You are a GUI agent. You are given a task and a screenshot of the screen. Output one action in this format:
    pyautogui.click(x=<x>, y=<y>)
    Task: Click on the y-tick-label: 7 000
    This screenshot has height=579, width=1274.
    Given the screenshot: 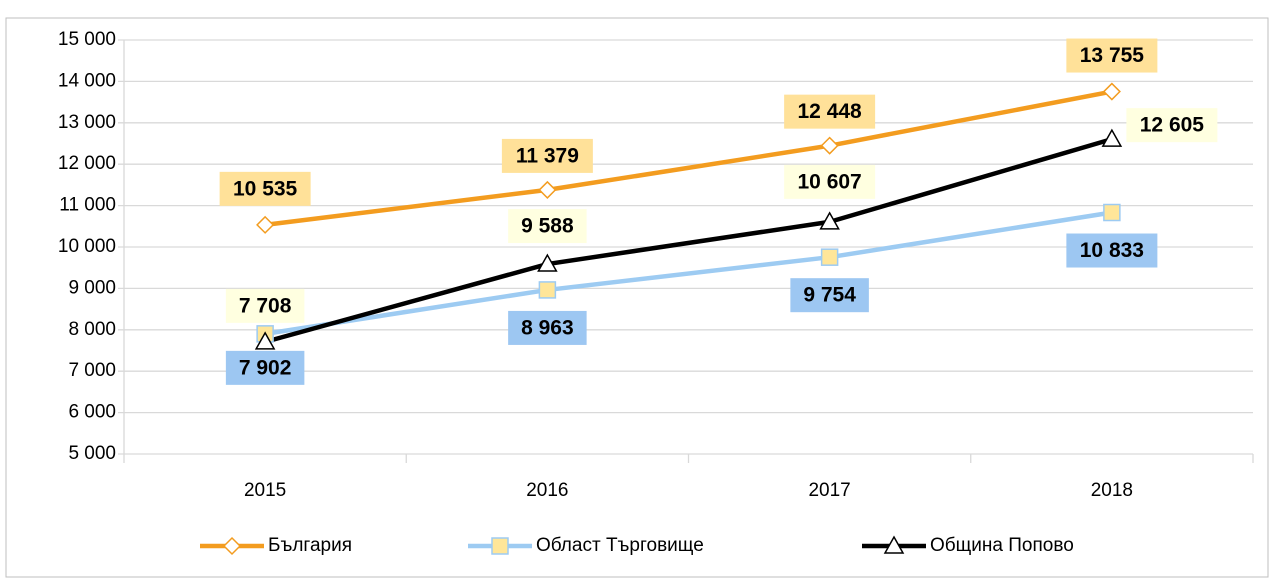 What is the action you would take?
    pyautogui.click(x=92, y=370)
    